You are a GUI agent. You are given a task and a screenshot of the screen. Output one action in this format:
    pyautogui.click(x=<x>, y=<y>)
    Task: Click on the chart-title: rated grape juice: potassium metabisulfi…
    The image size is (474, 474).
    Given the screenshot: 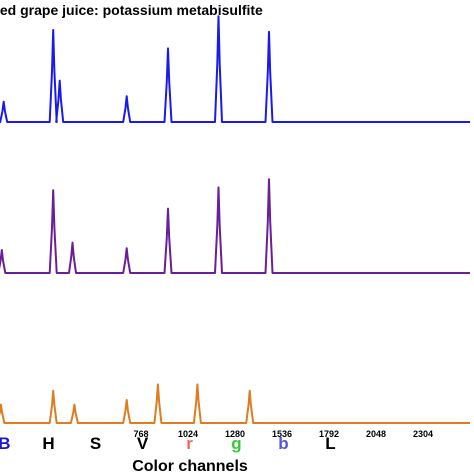 What is the action you would take?
    pyautogui.click(x=131, y=10)
    